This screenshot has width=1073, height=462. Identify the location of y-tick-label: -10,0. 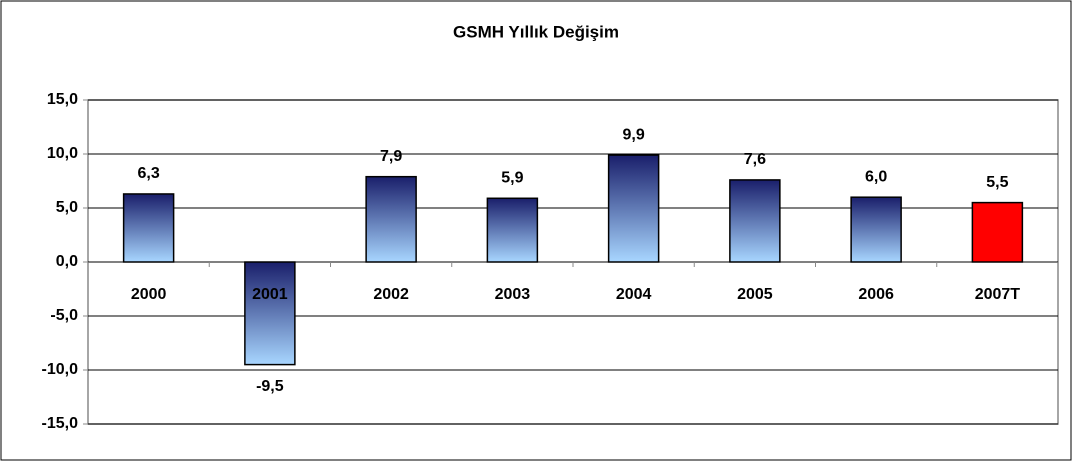
(60, 369).